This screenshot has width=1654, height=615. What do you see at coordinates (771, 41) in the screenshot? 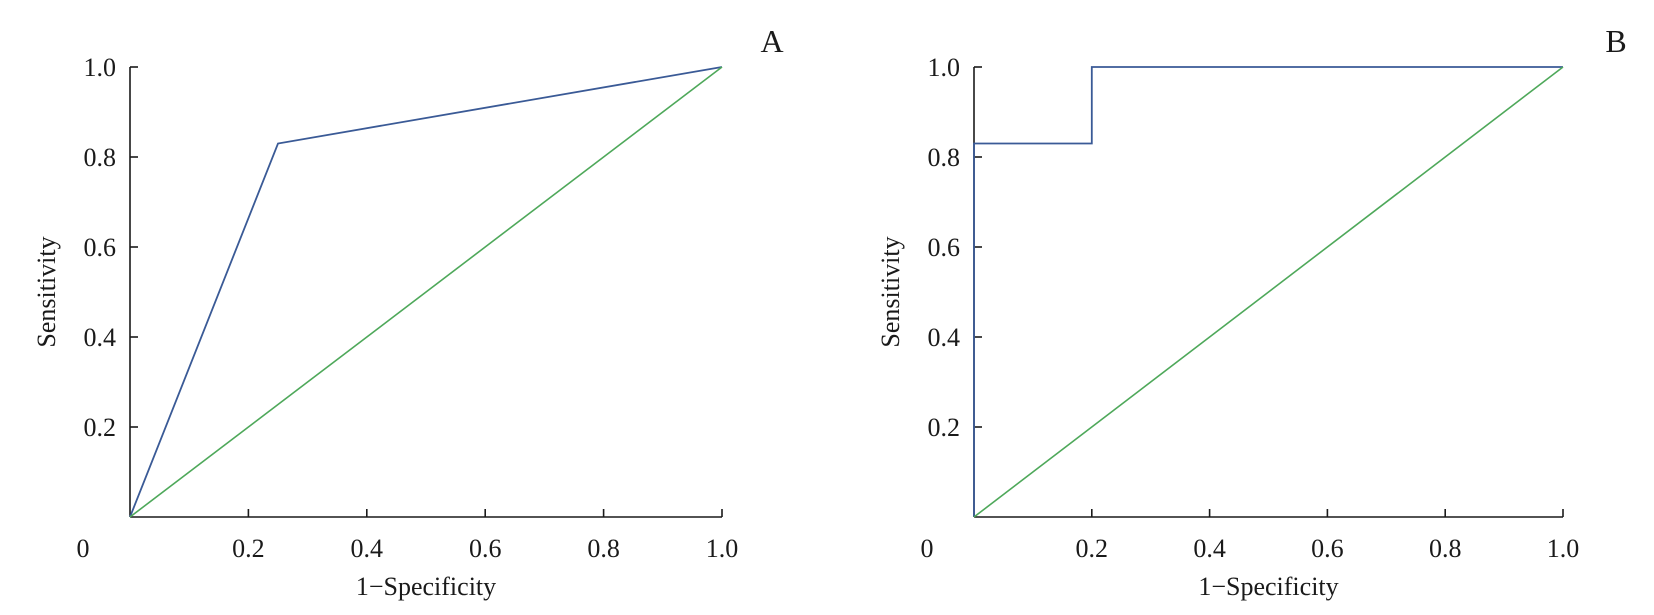
I see `panel-label-a: A` at bounding box center [771, 41].